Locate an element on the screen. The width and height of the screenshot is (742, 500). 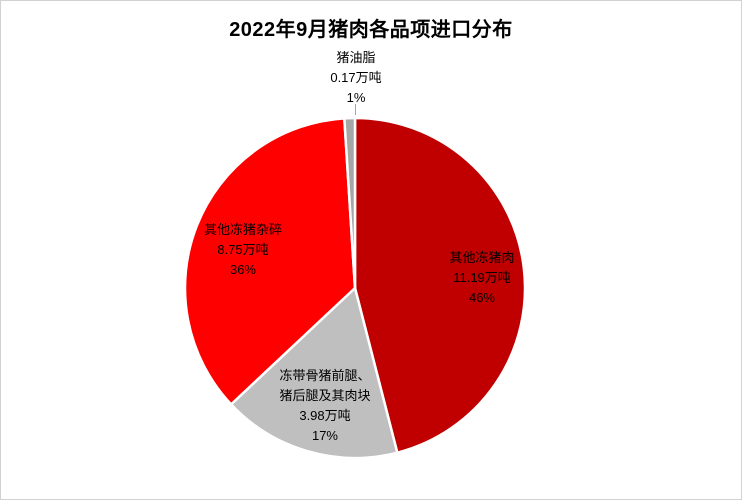
pie-label-frozen-pork-percent: 46% is located at coordinates (482, 297).